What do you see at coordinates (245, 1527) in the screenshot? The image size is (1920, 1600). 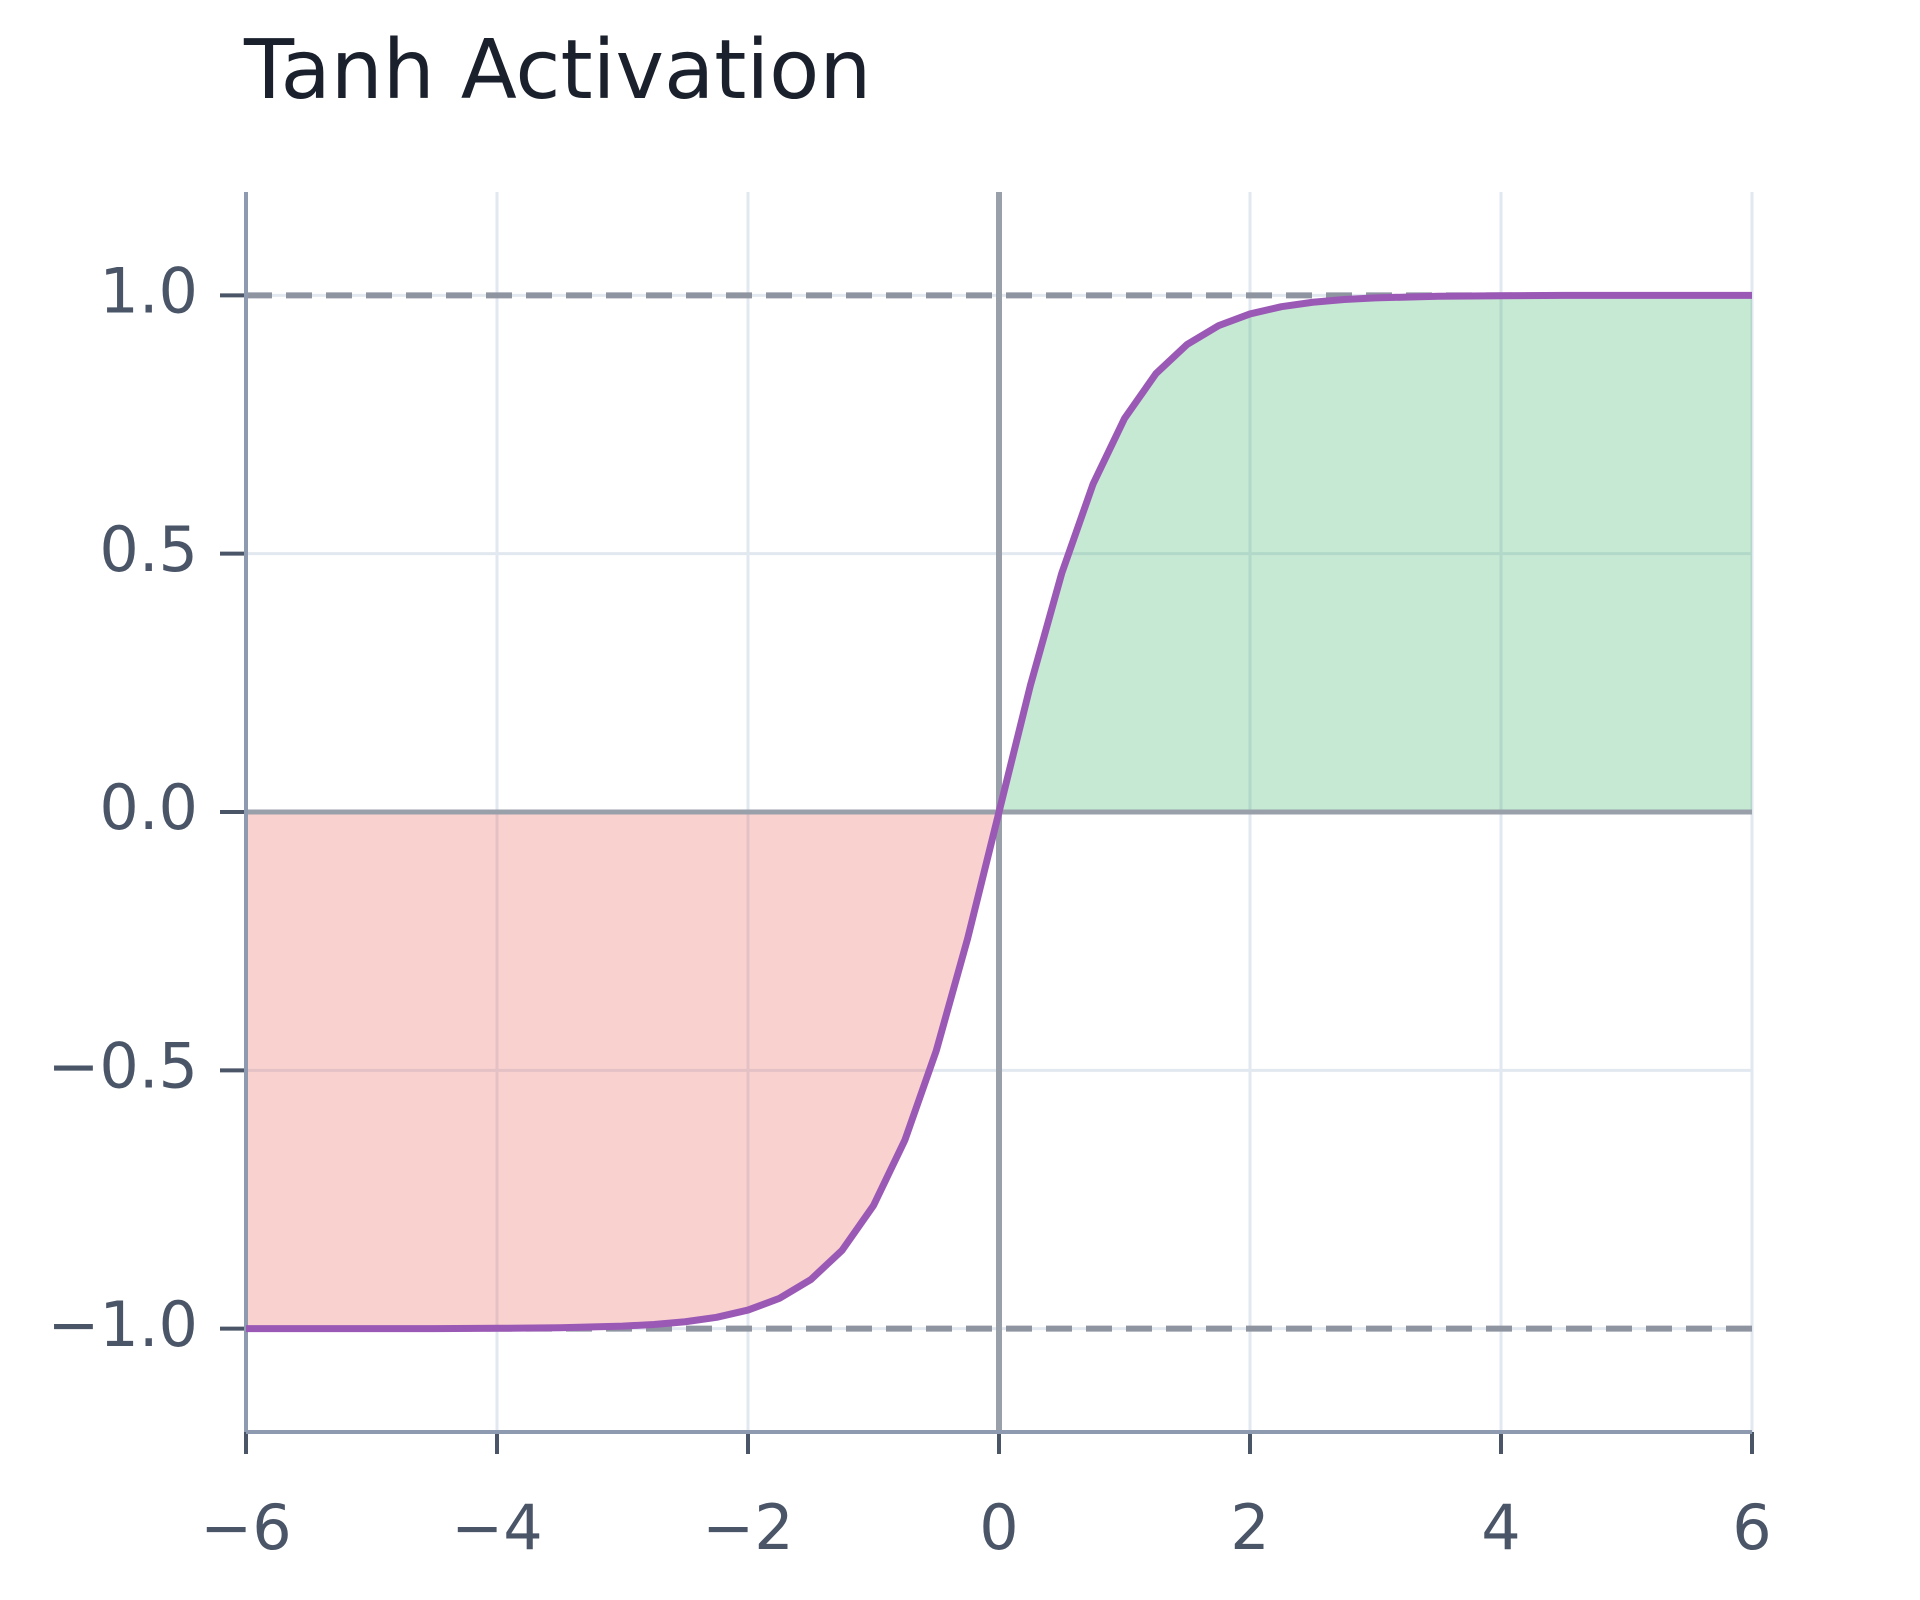 I see `x-tick-label: −6` at bounding box center [245, 1527].